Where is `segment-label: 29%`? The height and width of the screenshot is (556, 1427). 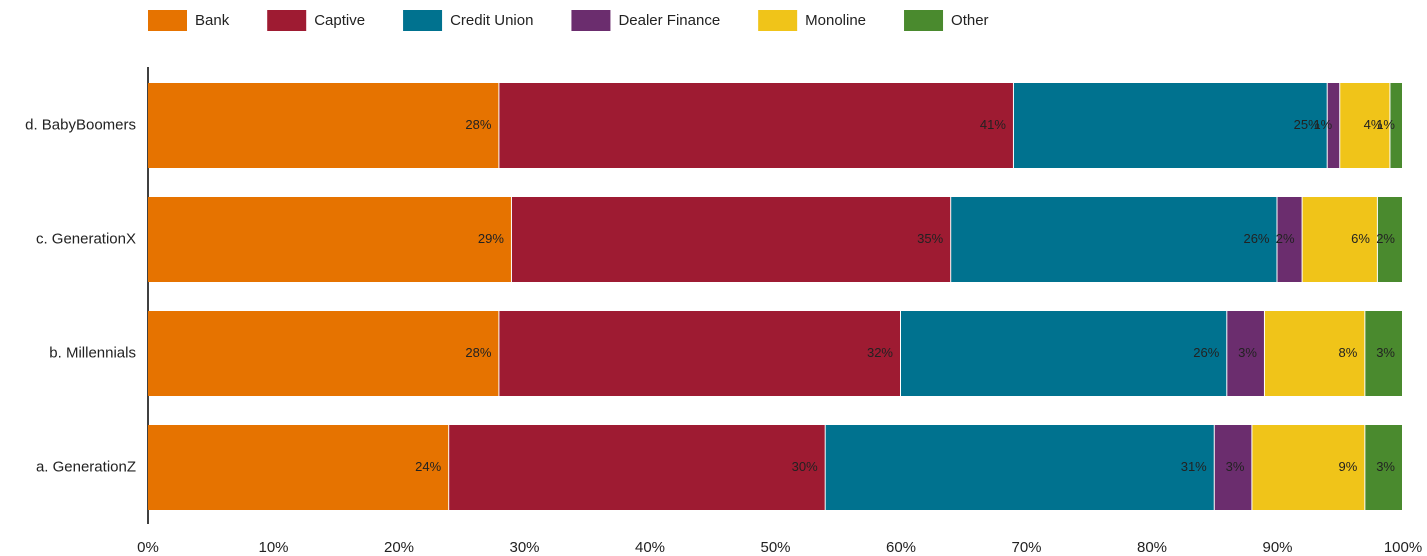 segment-label: 29% is located at coordinates (491, 238).